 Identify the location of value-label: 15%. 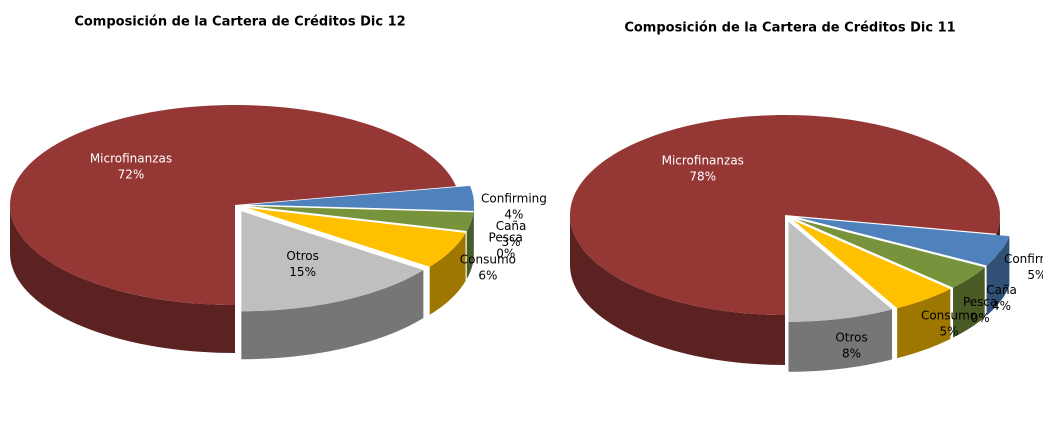
(302, 272).